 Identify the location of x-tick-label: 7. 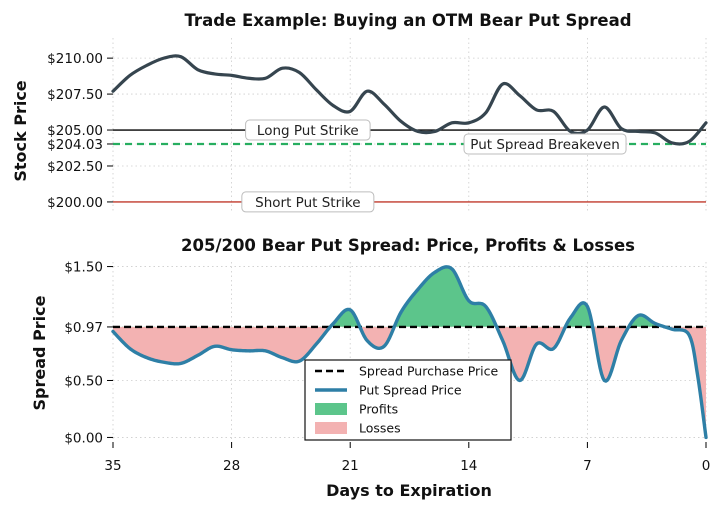
(587, 466).